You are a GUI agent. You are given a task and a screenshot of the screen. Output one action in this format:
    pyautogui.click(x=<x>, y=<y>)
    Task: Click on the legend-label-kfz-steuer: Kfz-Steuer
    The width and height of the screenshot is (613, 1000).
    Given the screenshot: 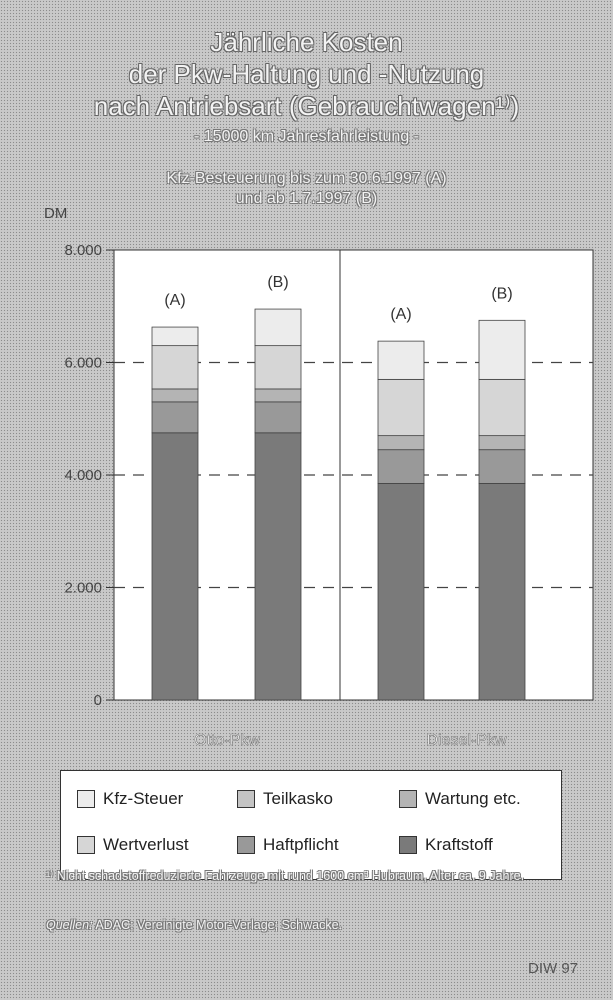 What is the action you would take?
    pyautogui.click(x=143, y=798)
    